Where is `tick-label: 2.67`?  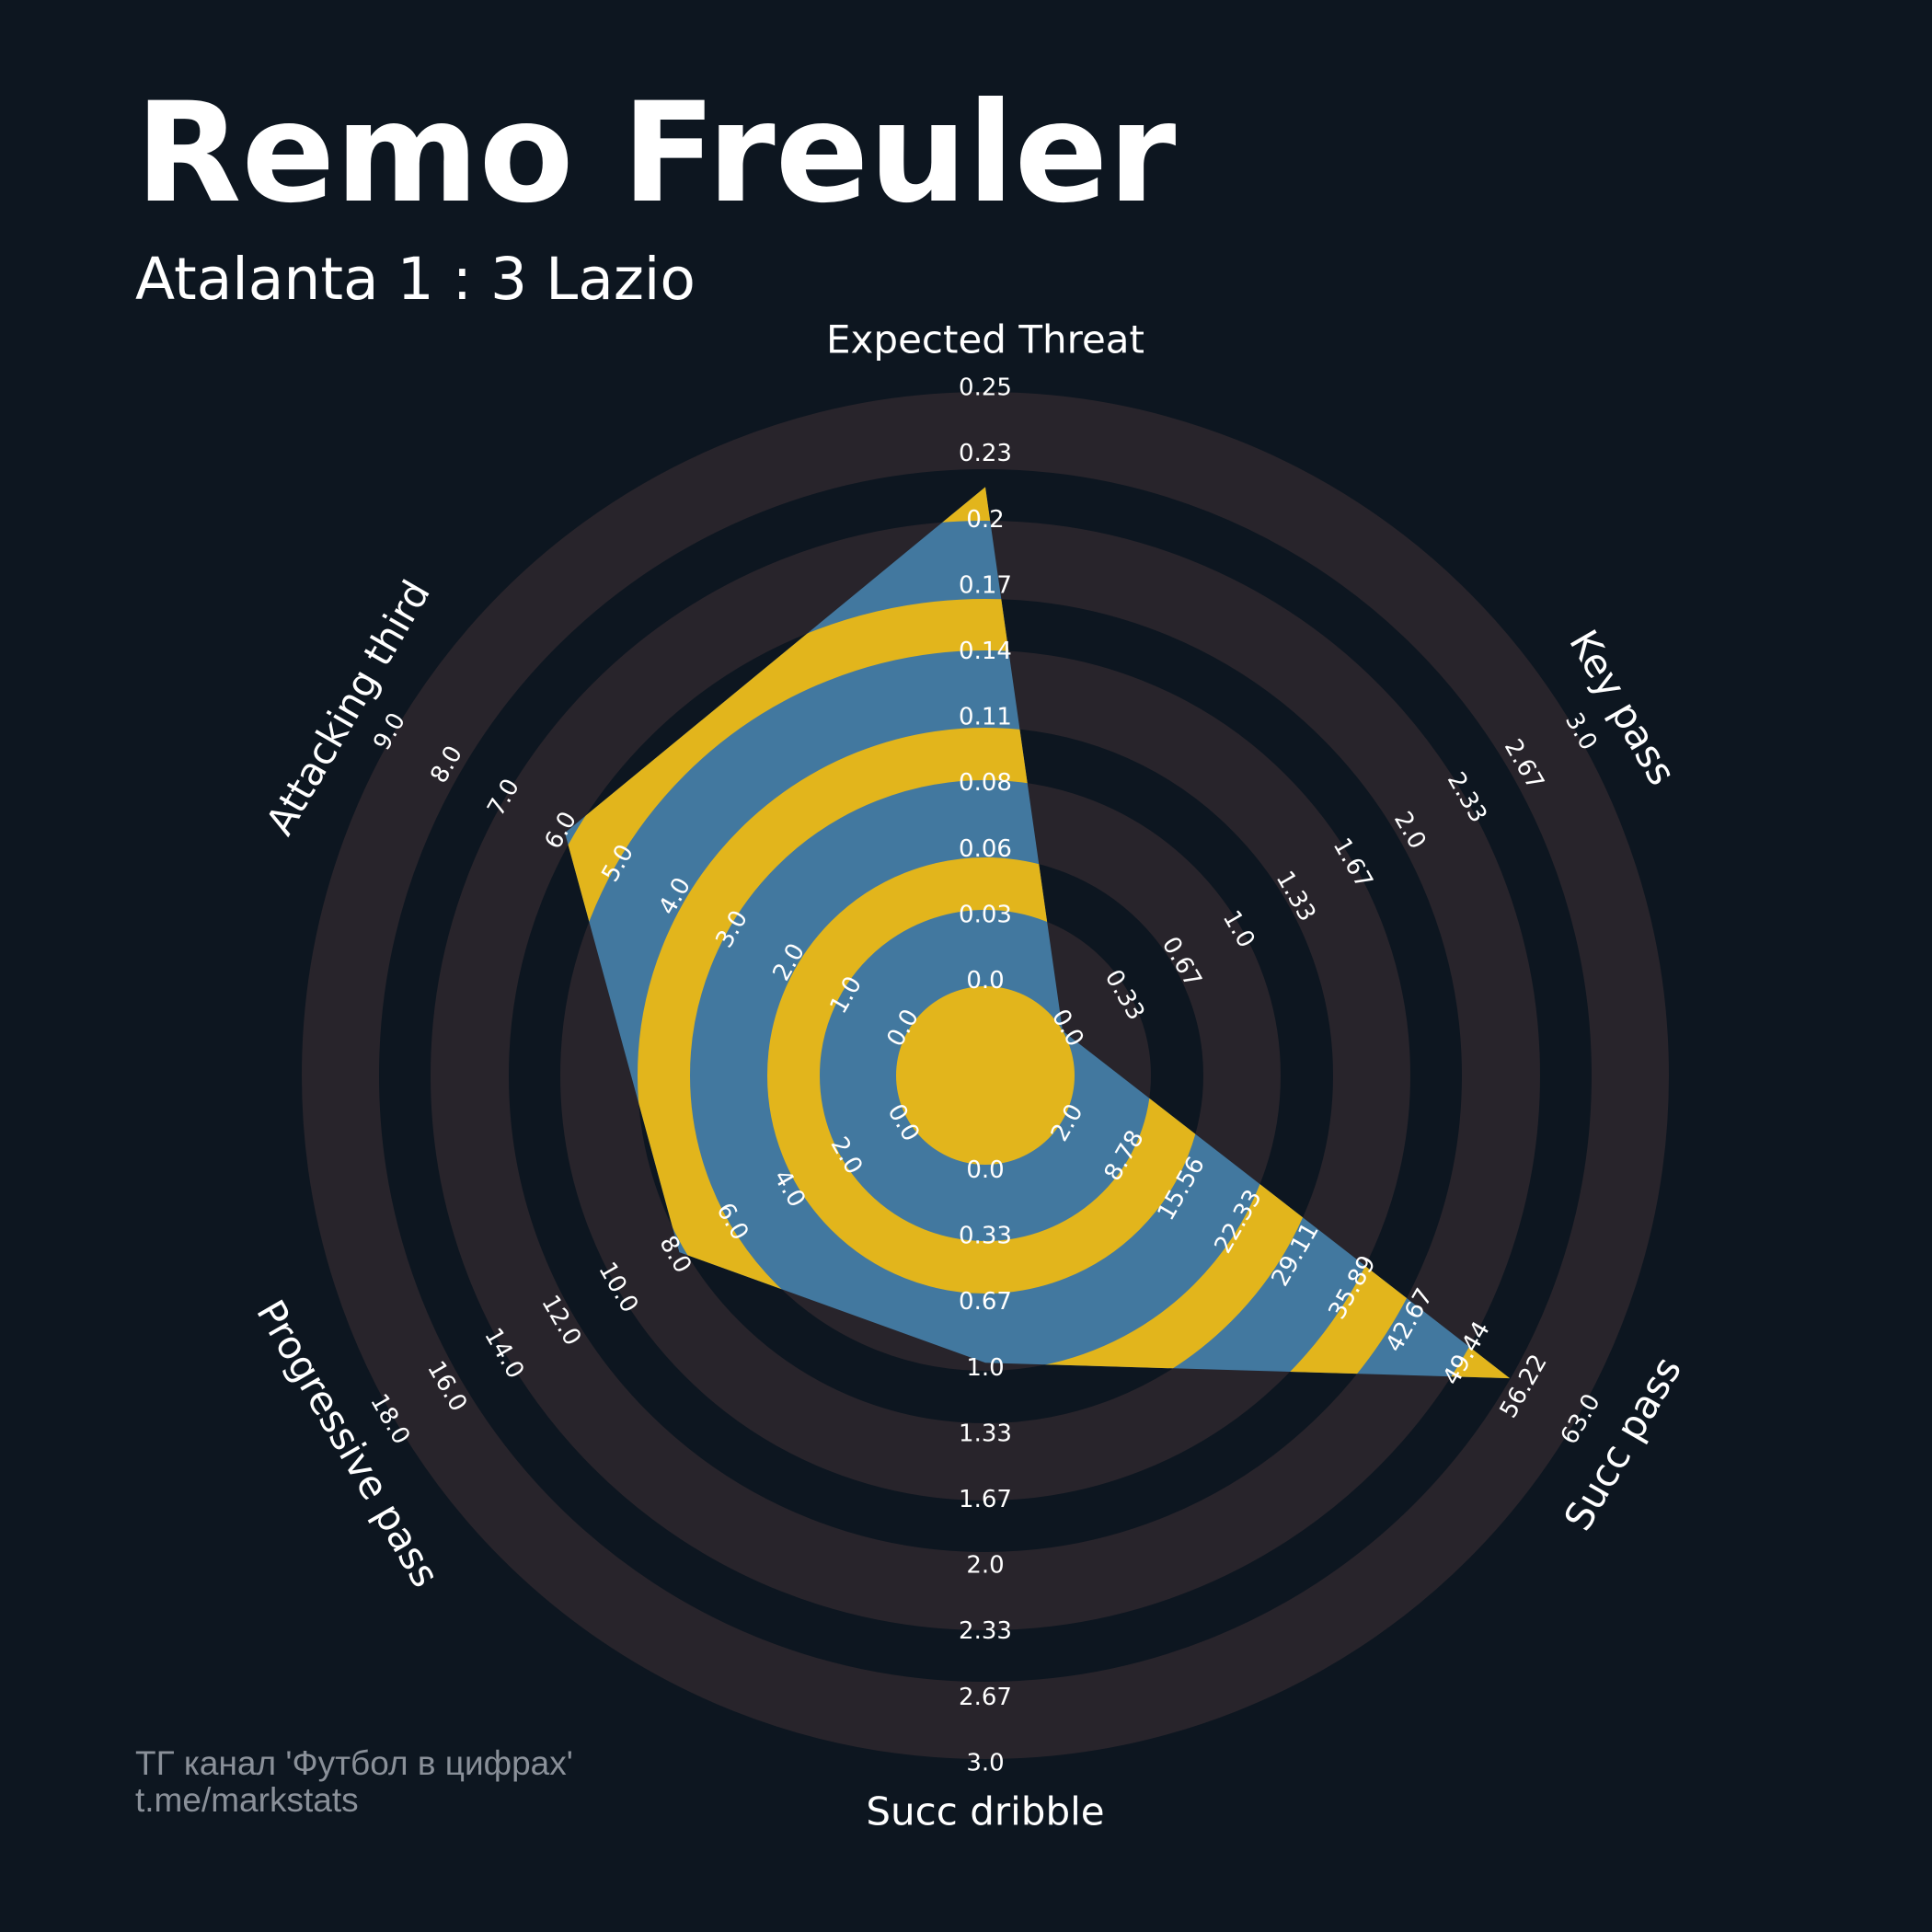
tick-label: 2.67 is located at coordinates (985, 1697).